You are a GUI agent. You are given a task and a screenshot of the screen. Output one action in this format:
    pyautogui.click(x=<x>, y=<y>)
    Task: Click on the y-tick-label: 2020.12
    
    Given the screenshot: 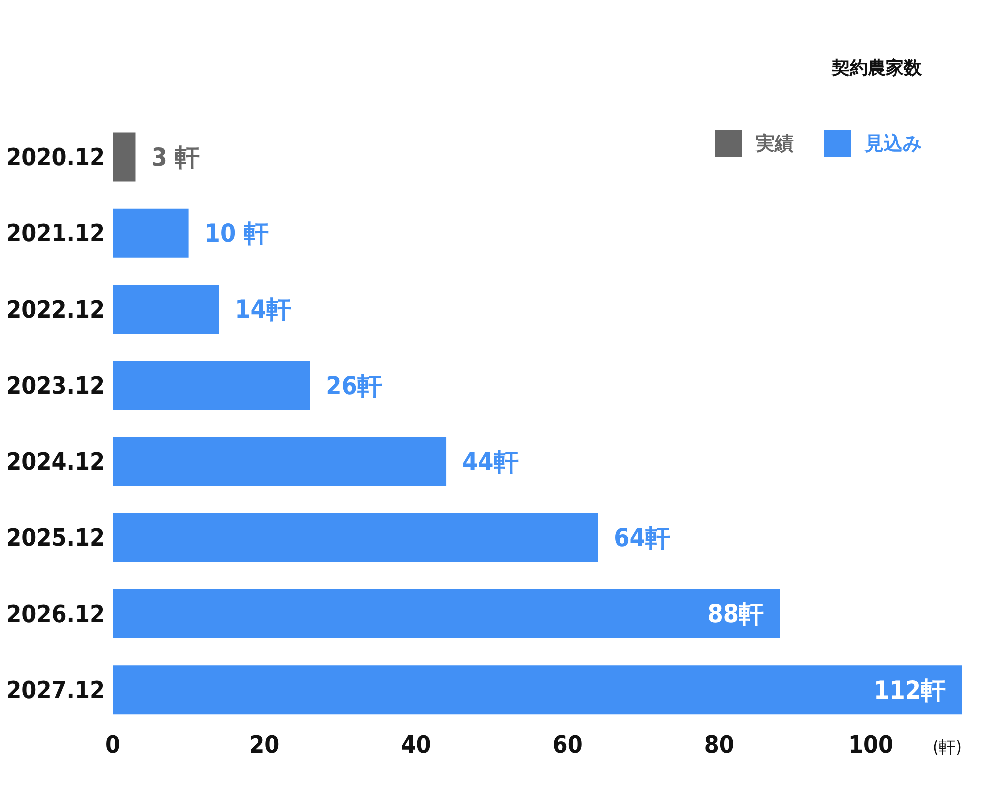 What is the action you would take?
    pyautogui.click(x=55, y=158)
    